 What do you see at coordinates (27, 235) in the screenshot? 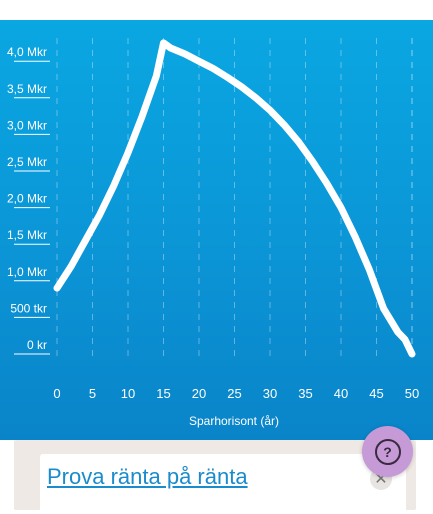
I see `y-tick-label: 1,5 Mkr` at bounding box center [27, 235].